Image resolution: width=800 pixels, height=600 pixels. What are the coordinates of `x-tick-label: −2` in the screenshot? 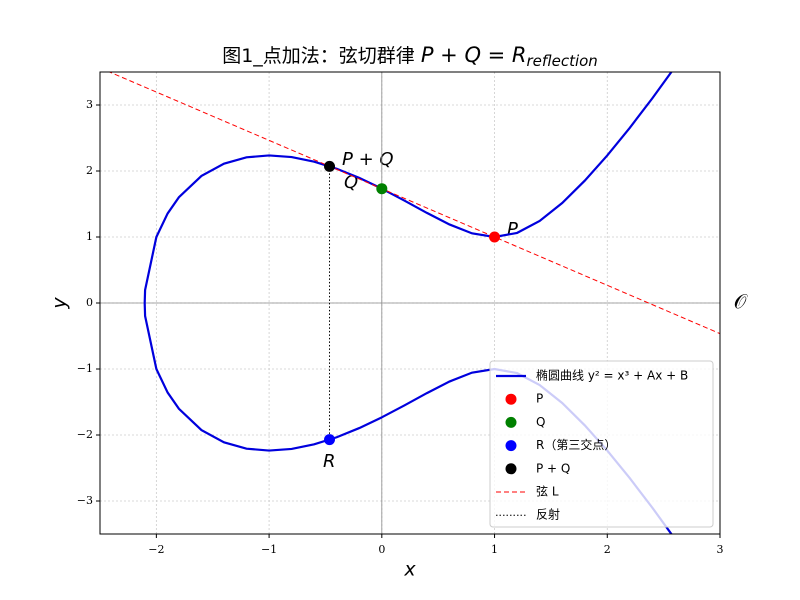 It's located at (156, 549).